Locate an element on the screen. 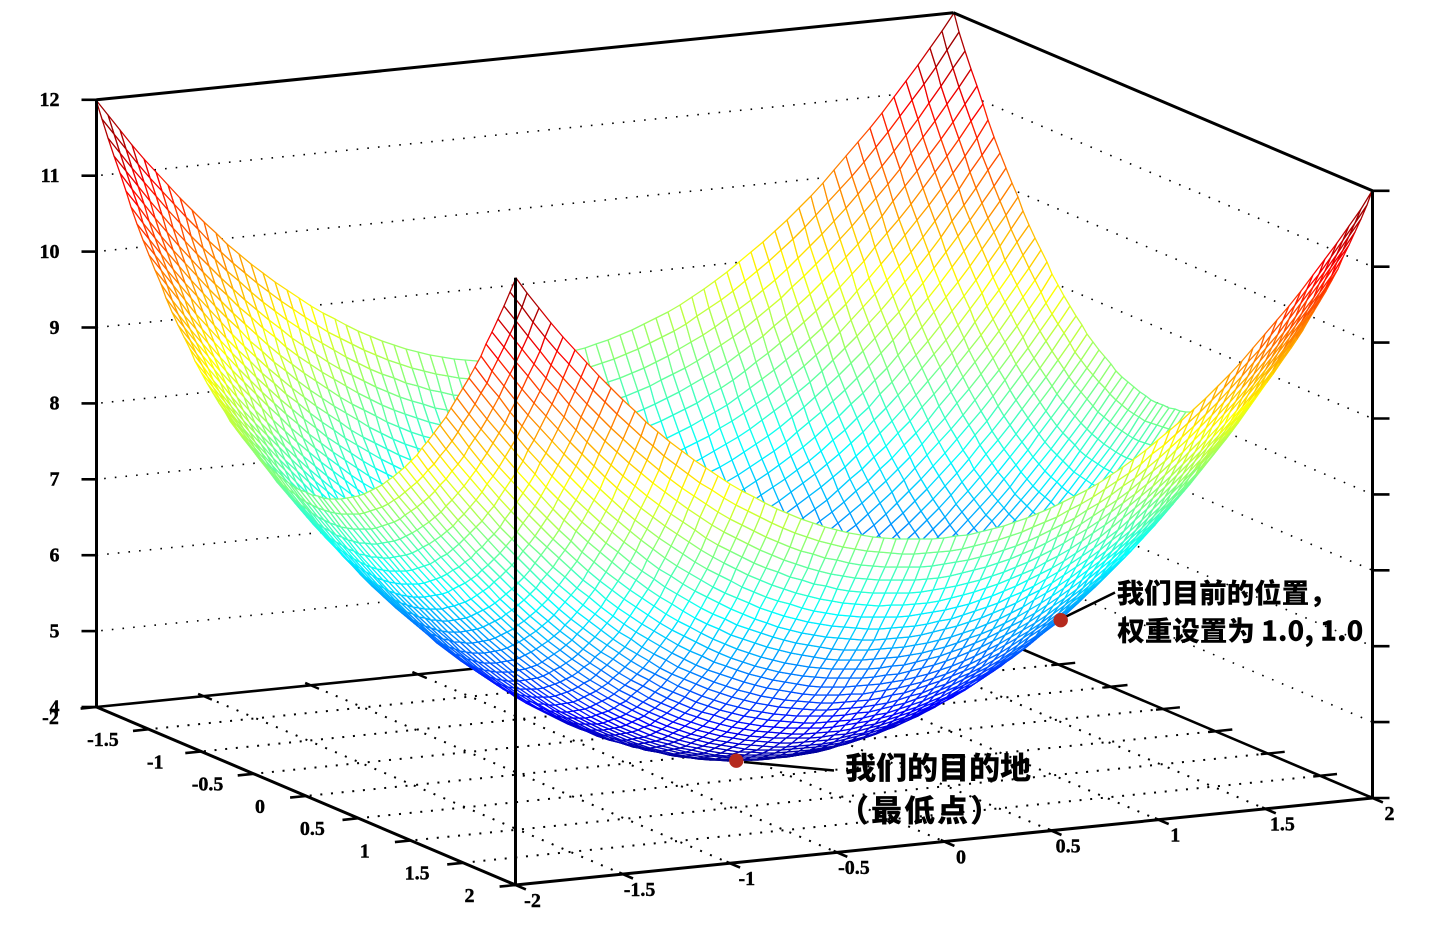  svg-text: 12 is located at coordinates (50, 100).